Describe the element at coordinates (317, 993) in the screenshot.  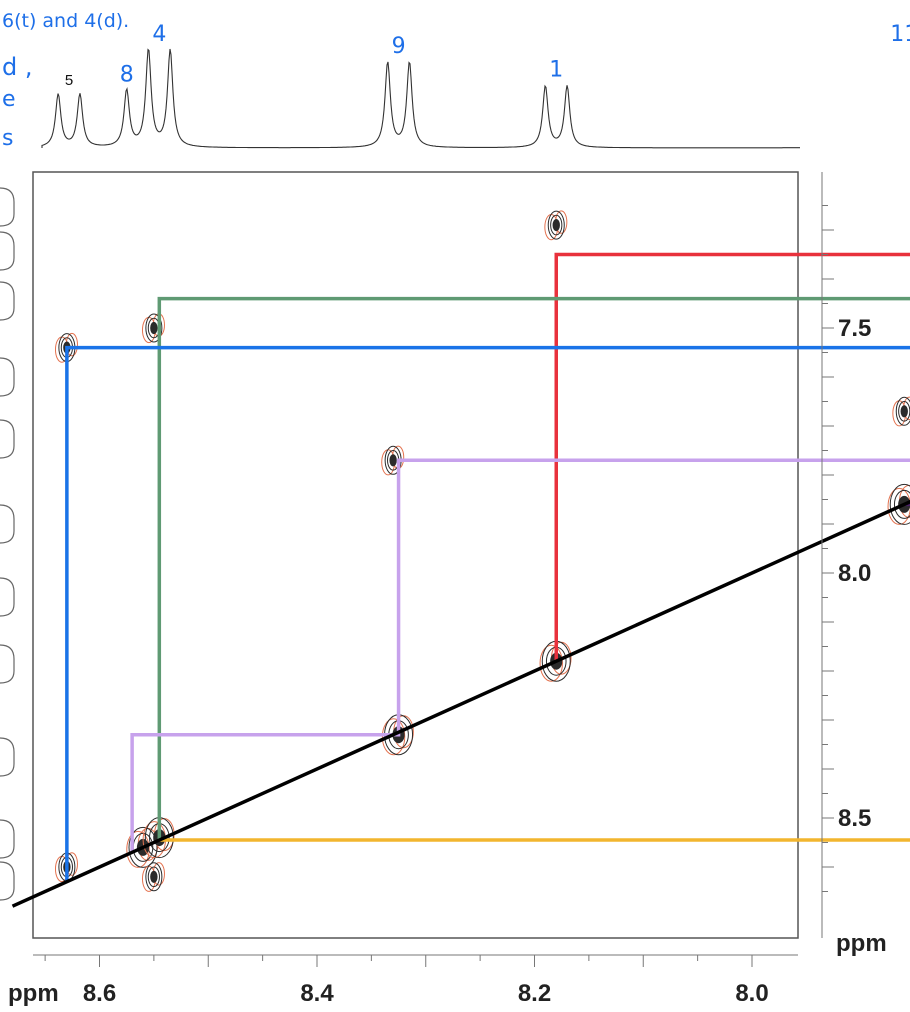
I see `x-tick-label-1: 8.4` at that location.